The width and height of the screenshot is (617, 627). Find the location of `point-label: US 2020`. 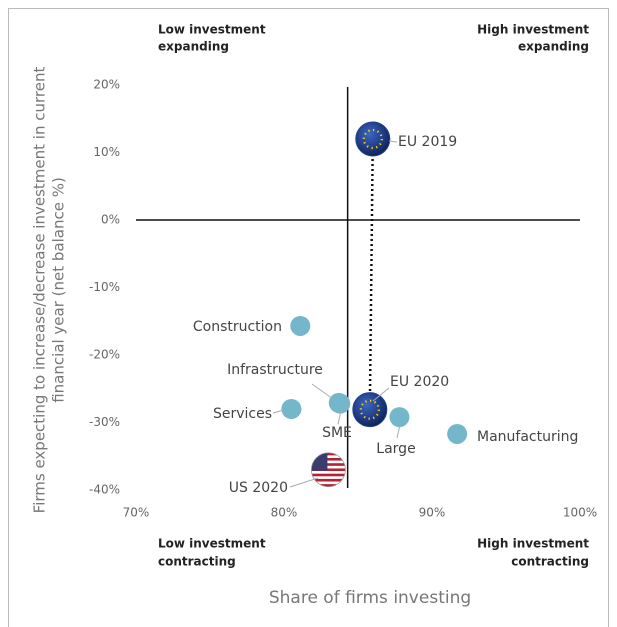

point-label: US 2020 is located at coordinates (258, 488).